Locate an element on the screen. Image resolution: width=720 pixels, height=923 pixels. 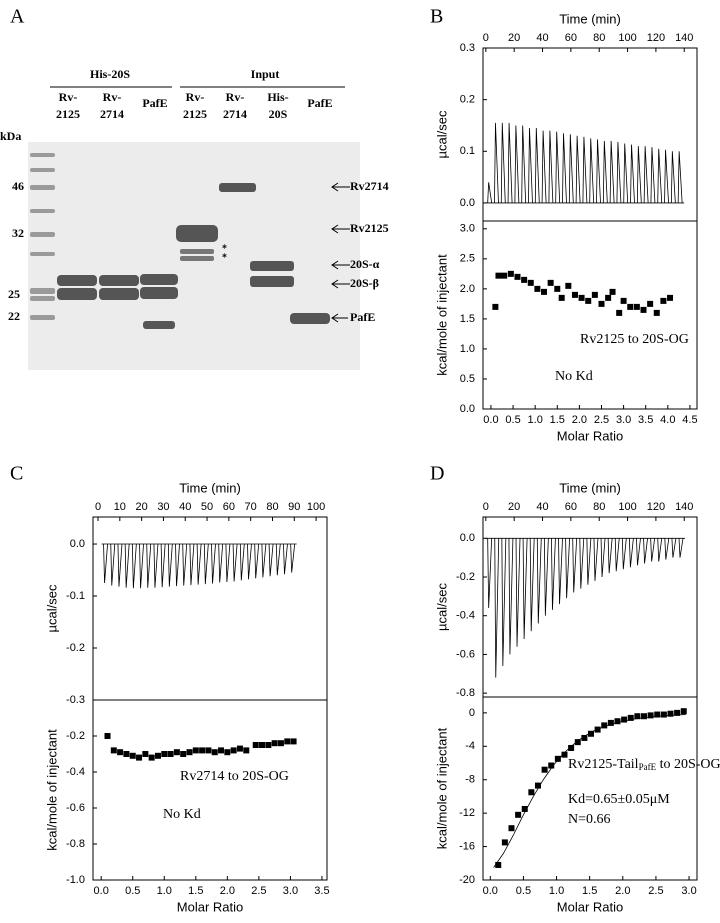
x-tick-label: 3.0 is located at coordinates (688, 891).